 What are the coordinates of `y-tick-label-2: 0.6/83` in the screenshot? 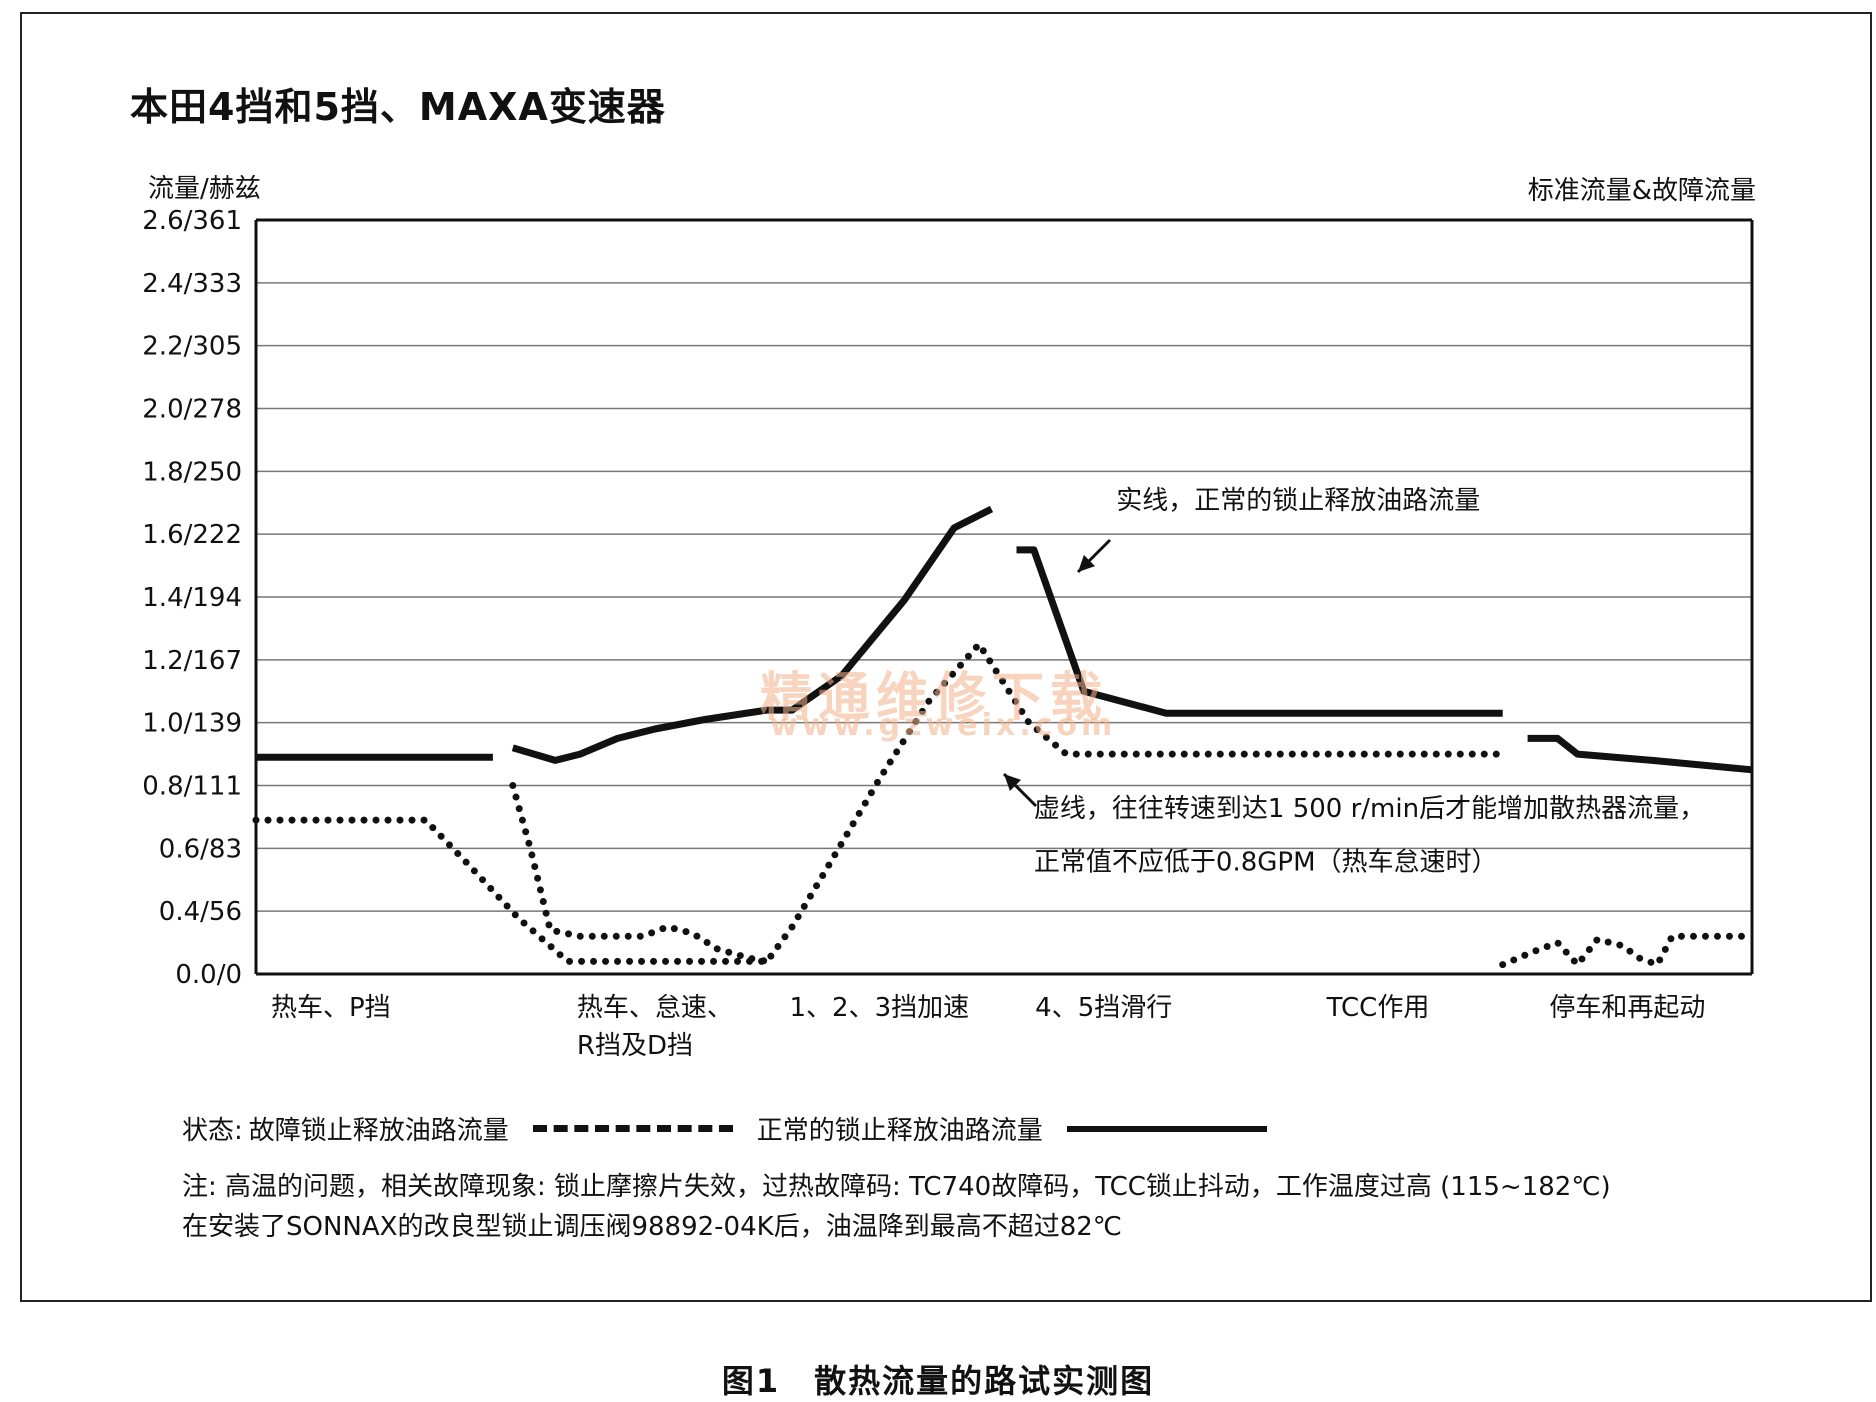 It's located at (200, 849).